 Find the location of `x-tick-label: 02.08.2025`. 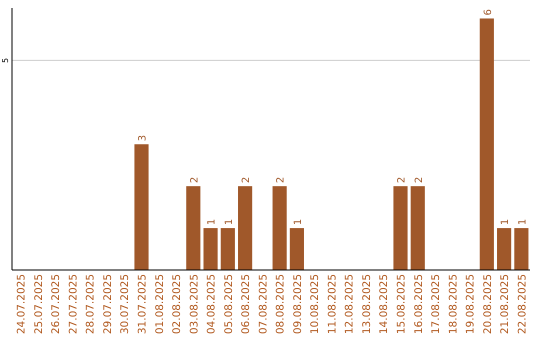

x-tick-label: 02.08.2025 is located at coordinates (177, 304).